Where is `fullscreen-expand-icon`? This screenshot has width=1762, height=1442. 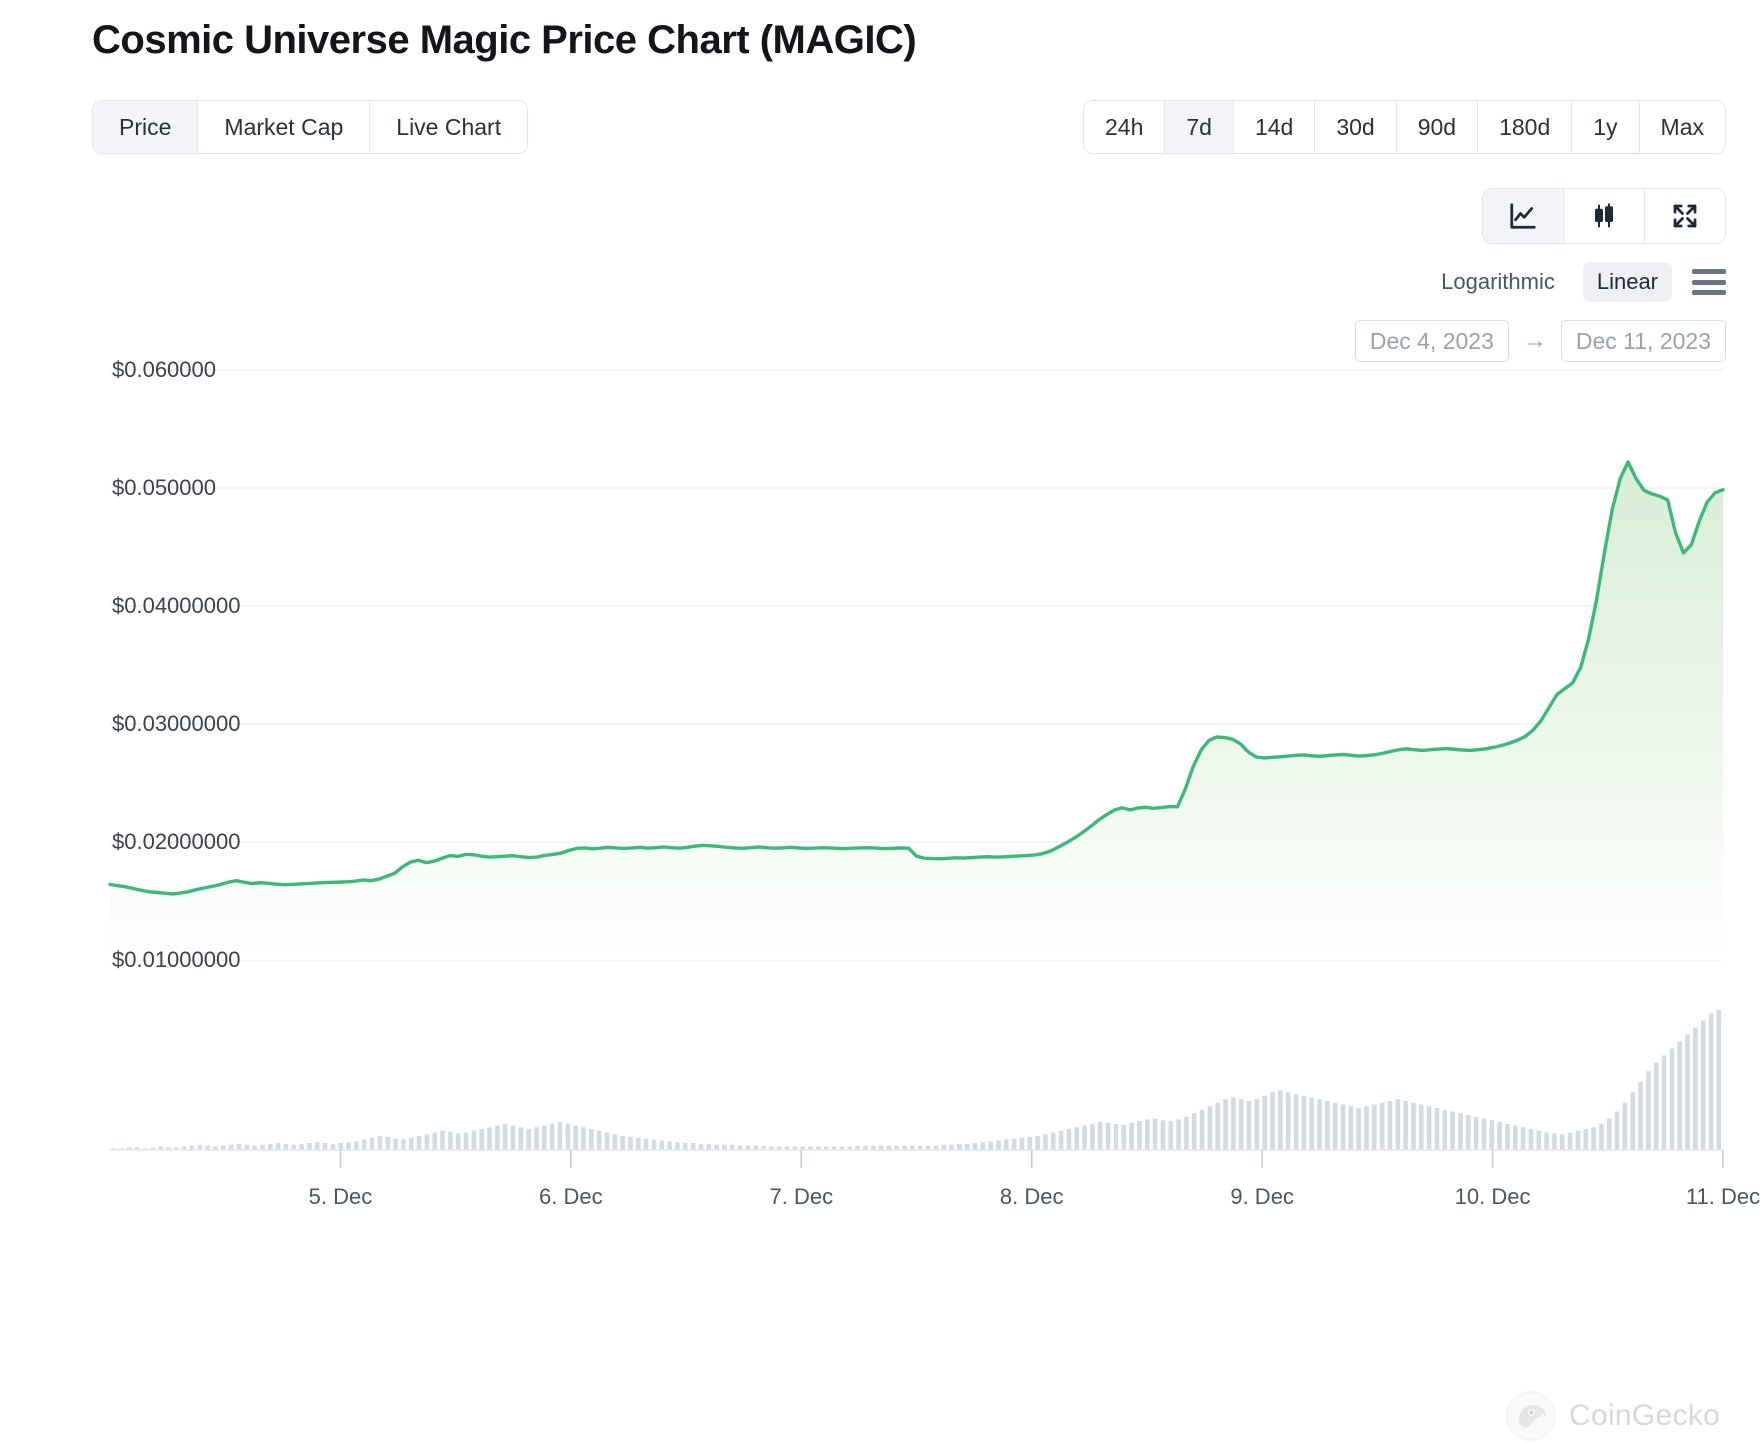 fullscreen-expand-icon is located at coordinates (1685, 216).